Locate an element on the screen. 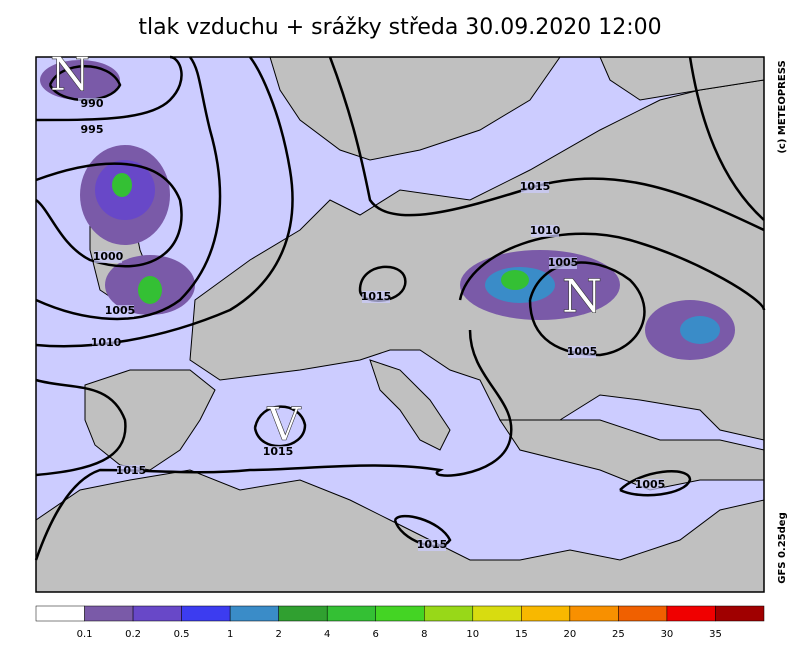  legend-label: 0.2 is located at coordinates (133, 634).